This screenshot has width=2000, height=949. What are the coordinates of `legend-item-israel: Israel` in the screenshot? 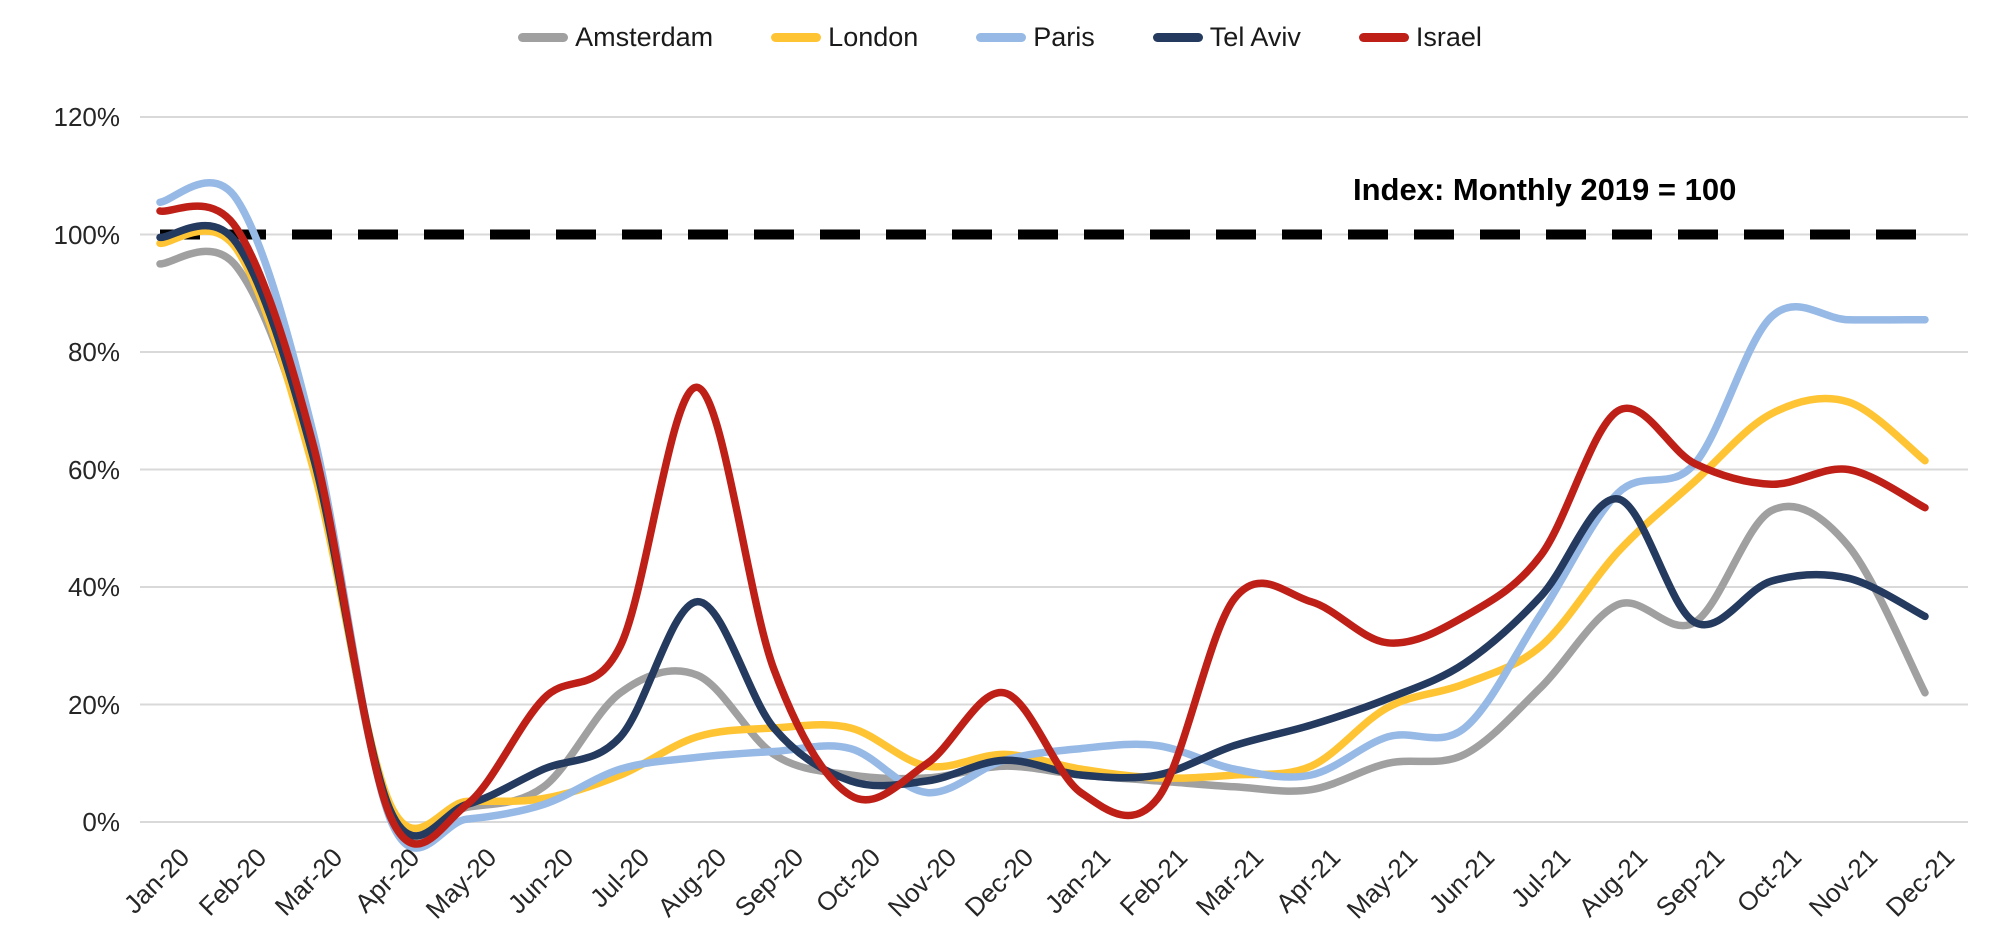 It's located at (1420, 37).